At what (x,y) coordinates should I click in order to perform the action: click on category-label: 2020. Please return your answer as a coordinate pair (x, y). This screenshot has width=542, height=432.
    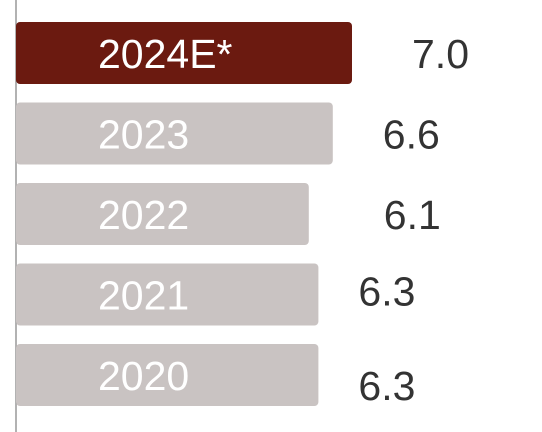
    Looking at the image, I should click on (143, 376).